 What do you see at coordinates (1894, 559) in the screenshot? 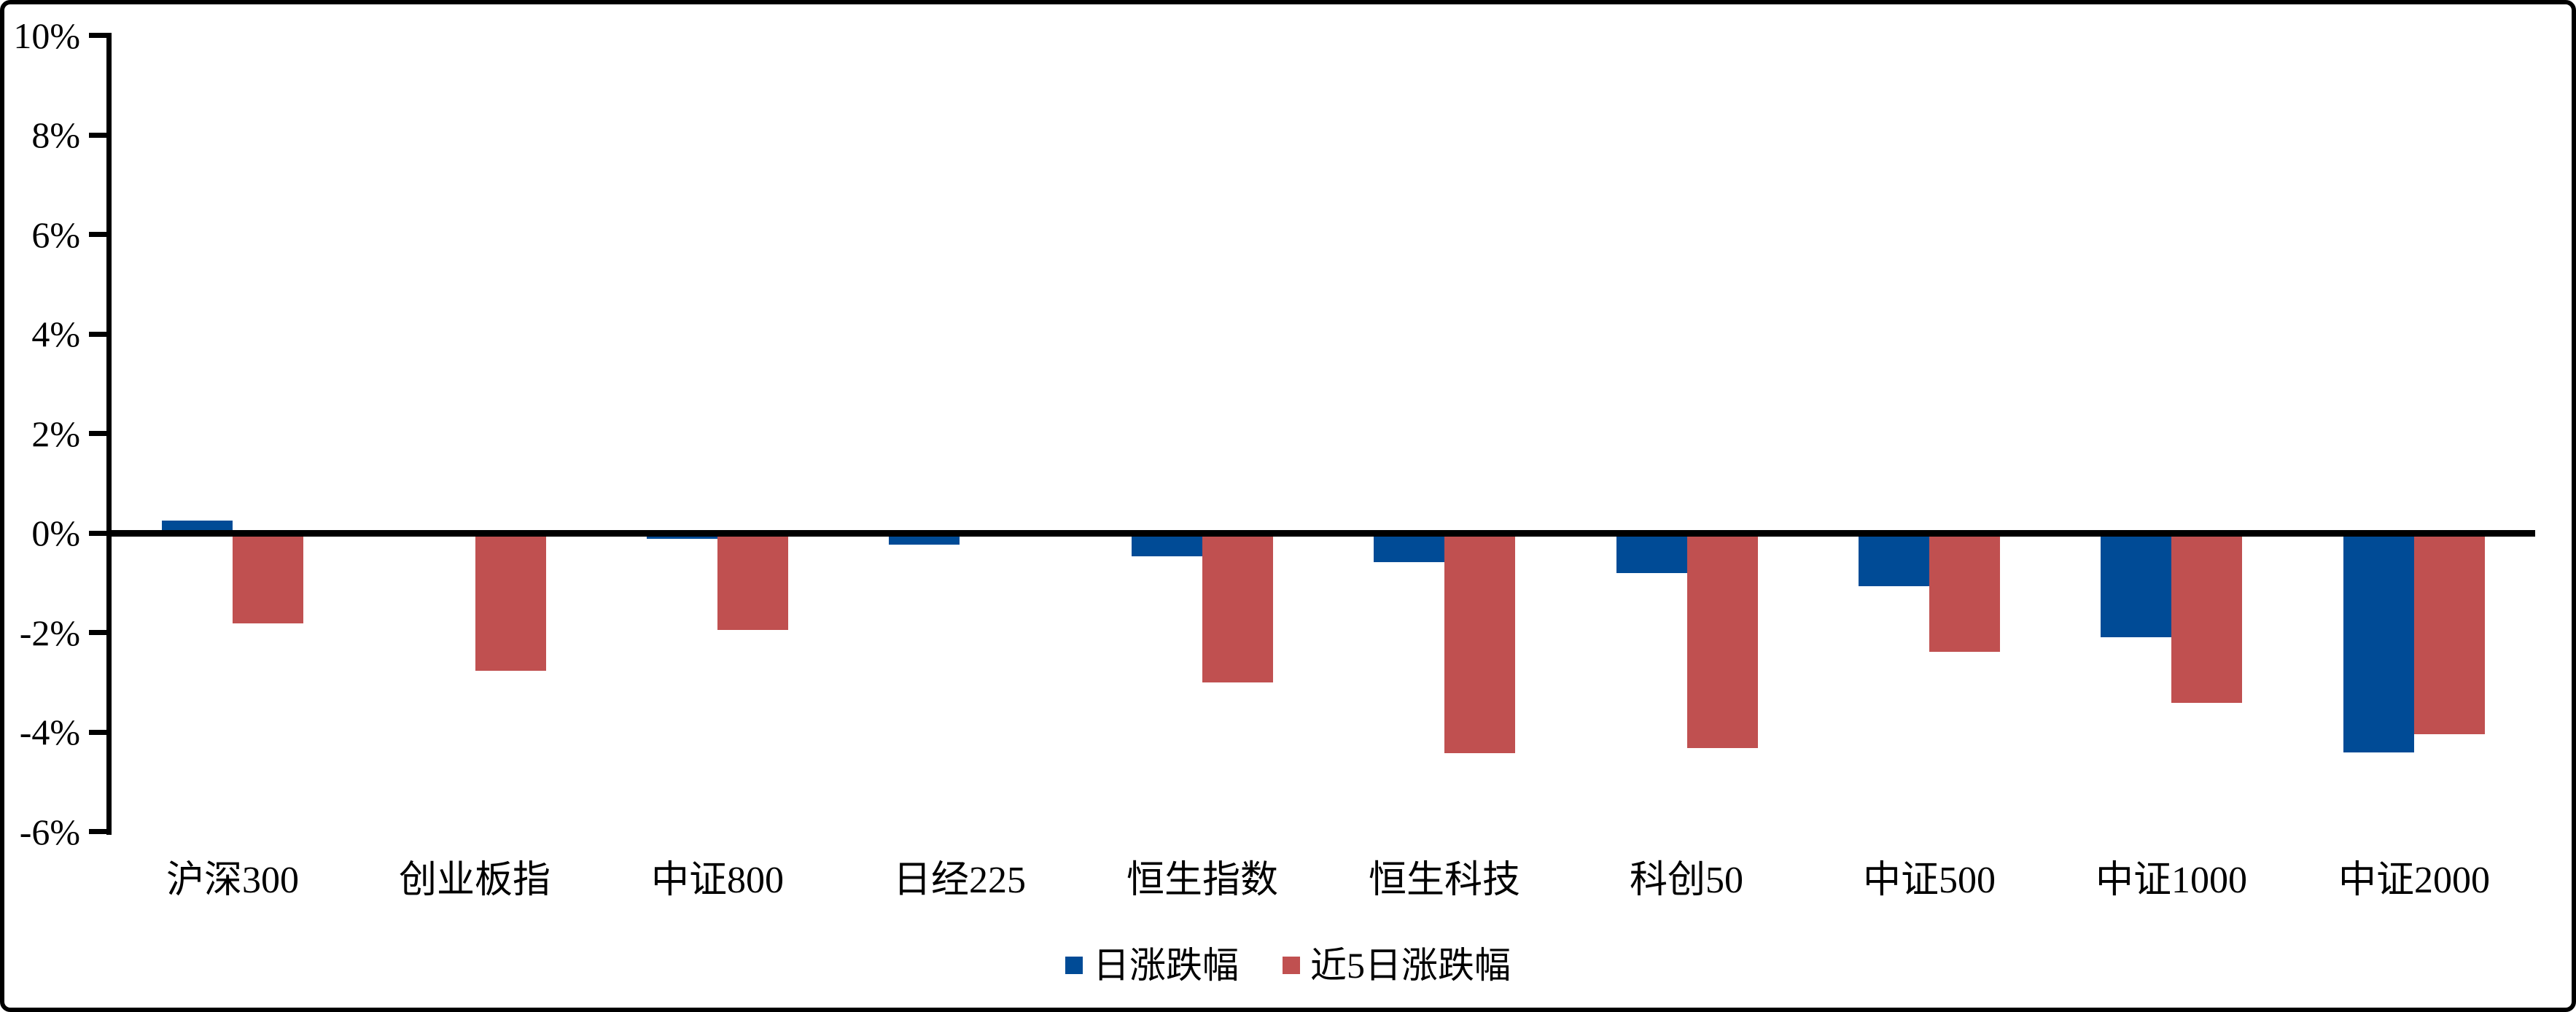
I see `bar-日涨跌幅-中证500` at bounding box center [1894, 559].